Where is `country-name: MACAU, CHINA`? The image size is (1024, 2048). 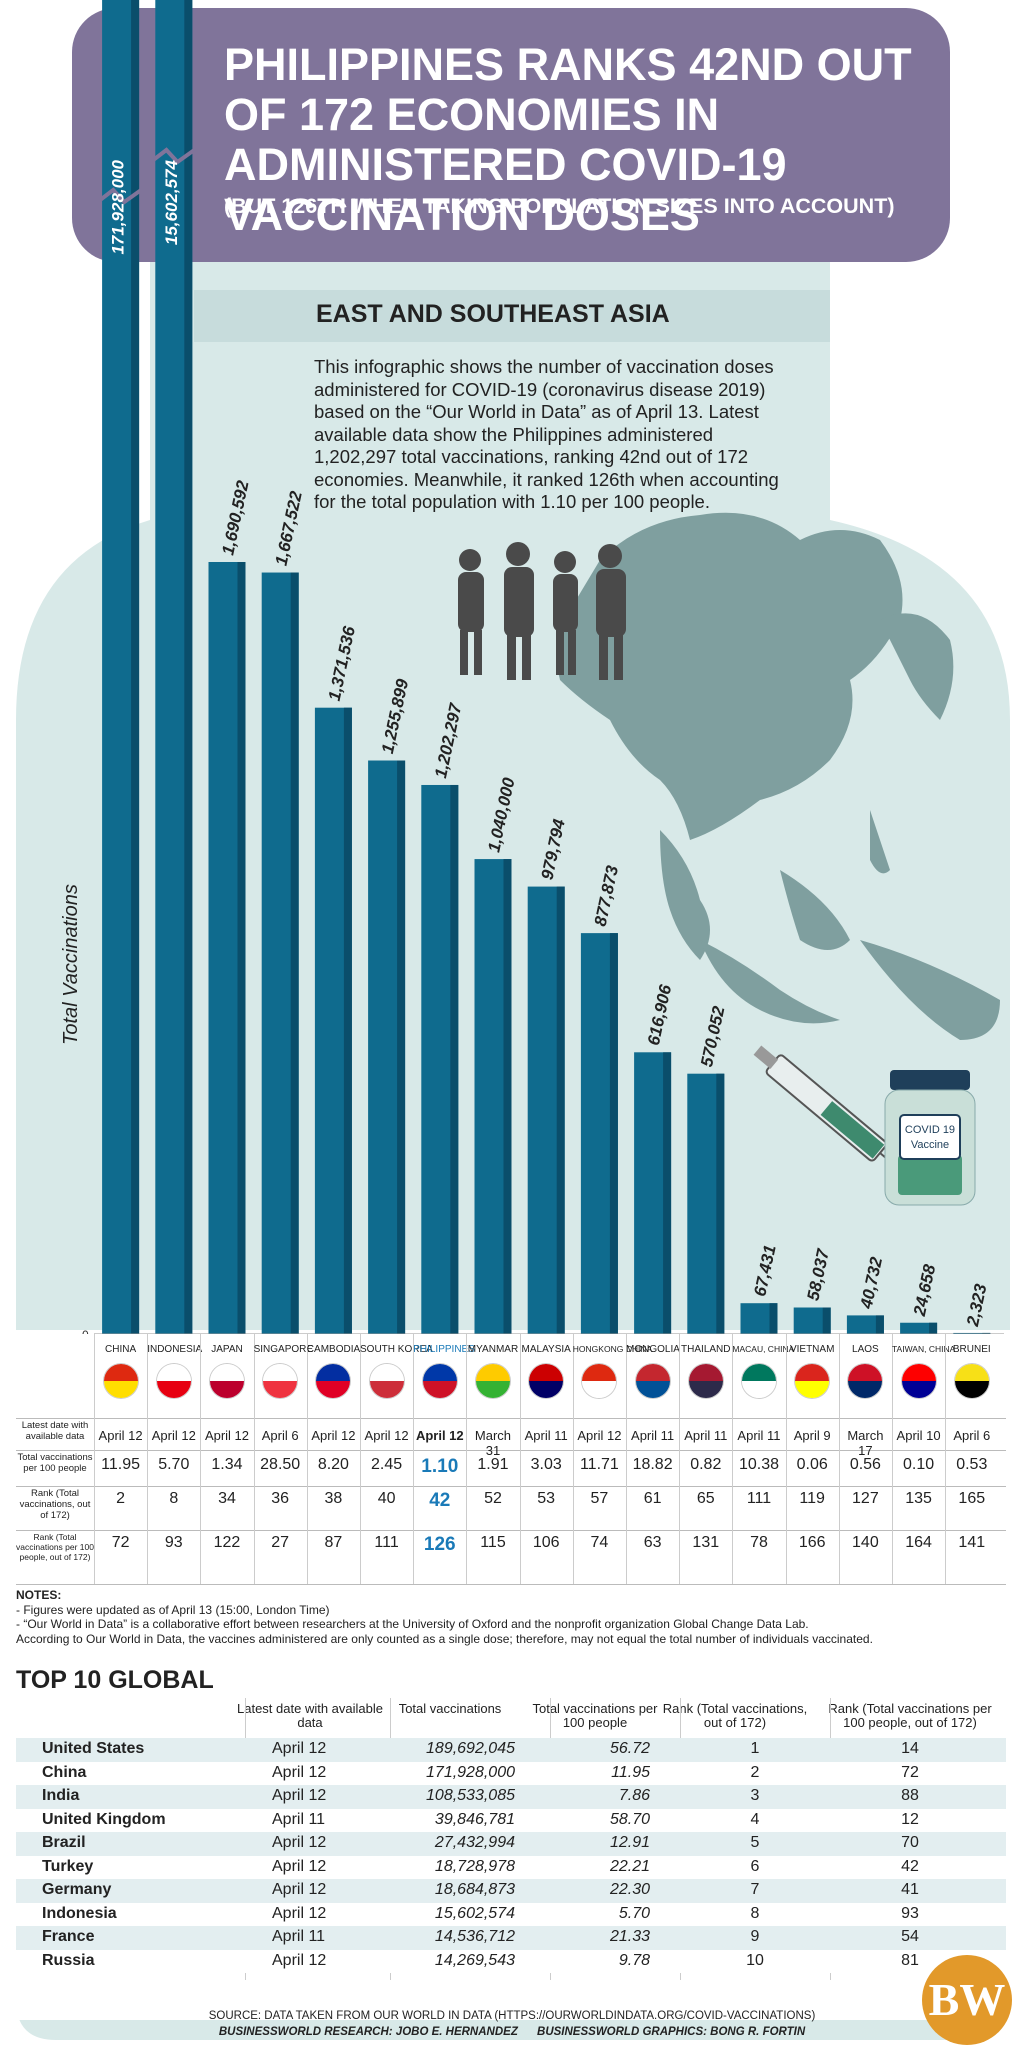
country-name: MACAU, CHINA is located at coordinates (763, 1349).